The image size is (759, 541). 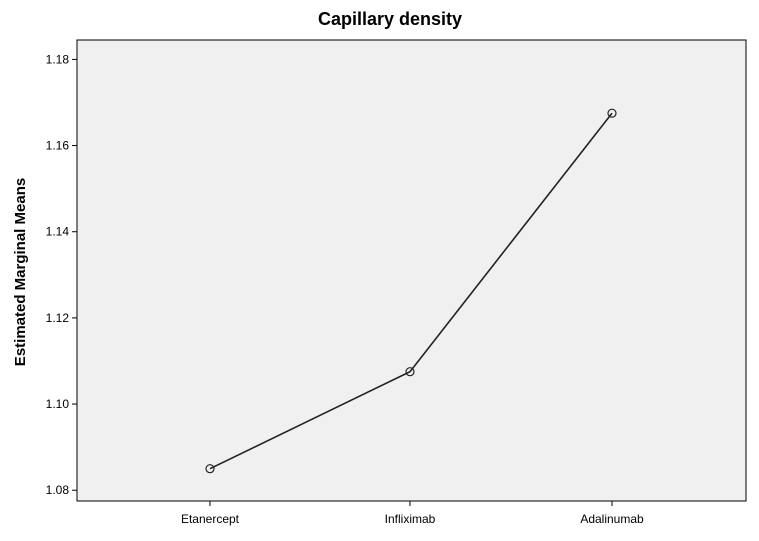 What do you see at coordinates (410, 519) in the screenshot?
I see `x-tick-label: Infliximab` at bounding box center [410, 519].